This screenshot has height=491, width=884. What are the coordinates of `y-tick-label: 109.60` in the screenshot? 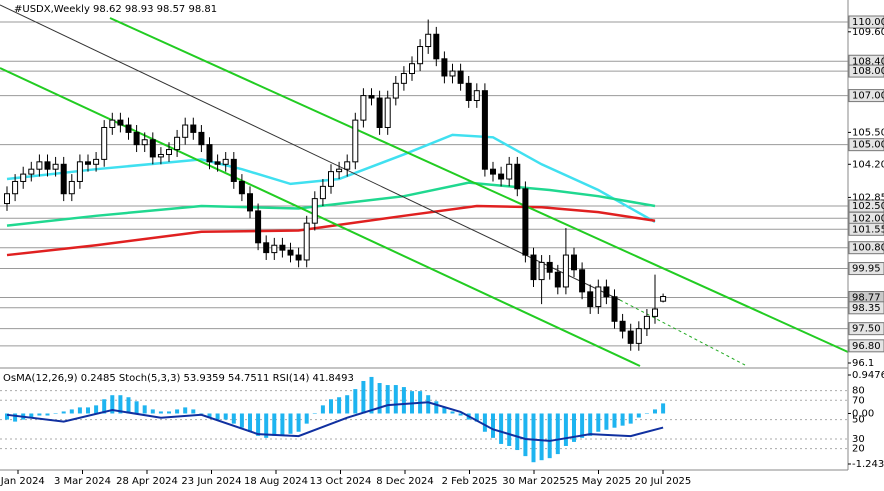 It's located at (868, 32).